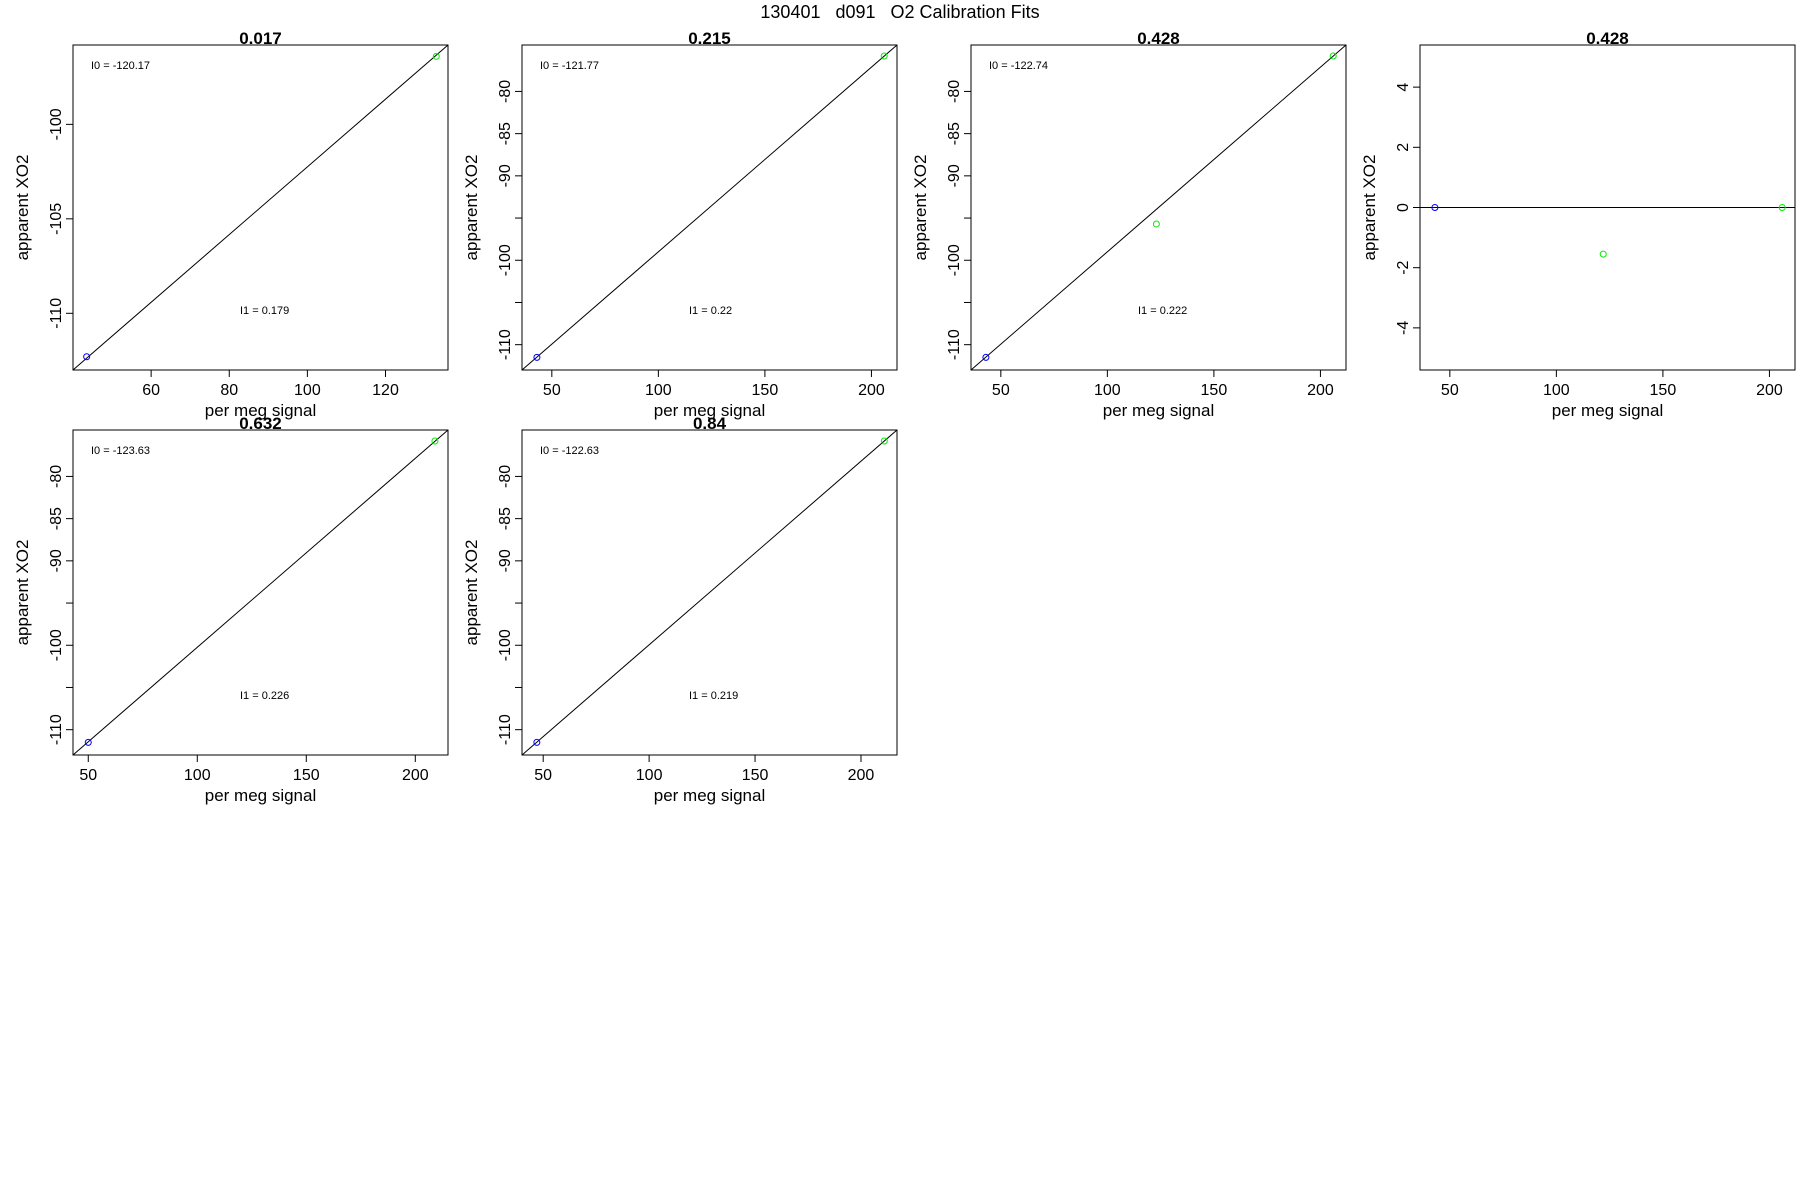 Image resolution: width=1800 pixels, height=1200 pixels. Describe the element at coordinates (1162, 311) in the screenshot. I see `slope-annotation: I1 = 0.222` at that location.